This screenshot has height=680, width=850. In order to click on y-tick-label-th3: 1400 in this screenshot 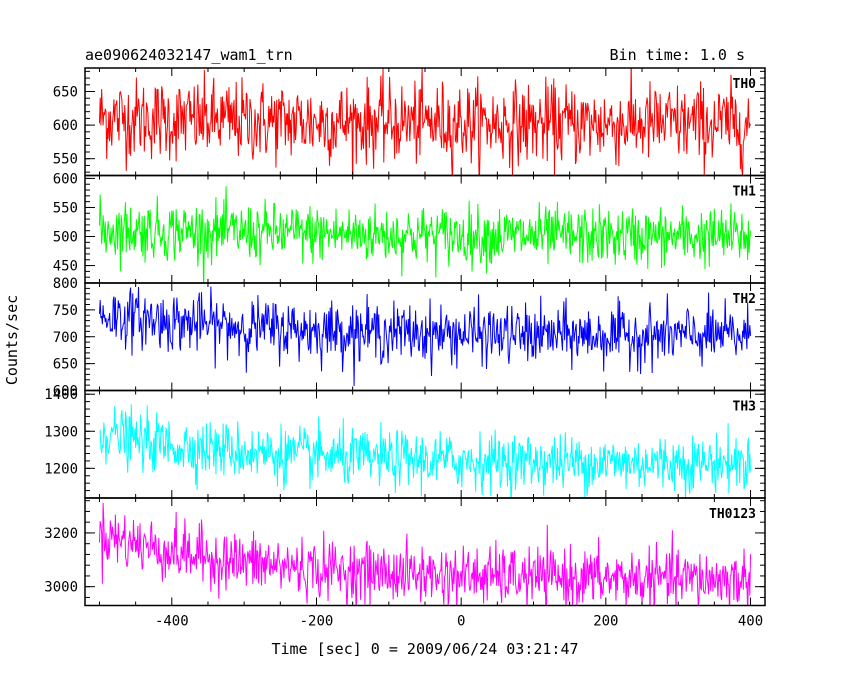, I will do `click(61, 395)`.